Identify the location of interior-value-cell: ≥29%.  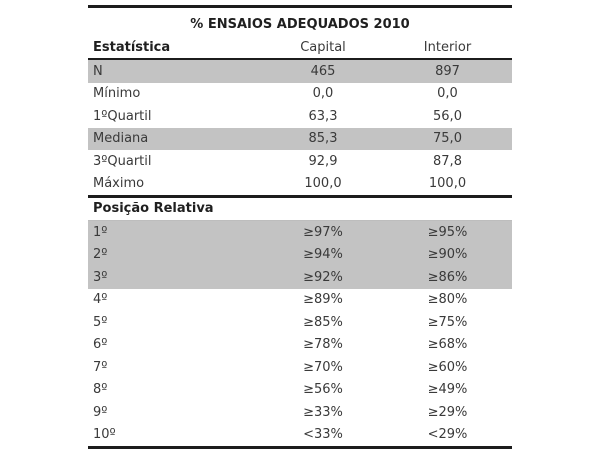
(447, 412).